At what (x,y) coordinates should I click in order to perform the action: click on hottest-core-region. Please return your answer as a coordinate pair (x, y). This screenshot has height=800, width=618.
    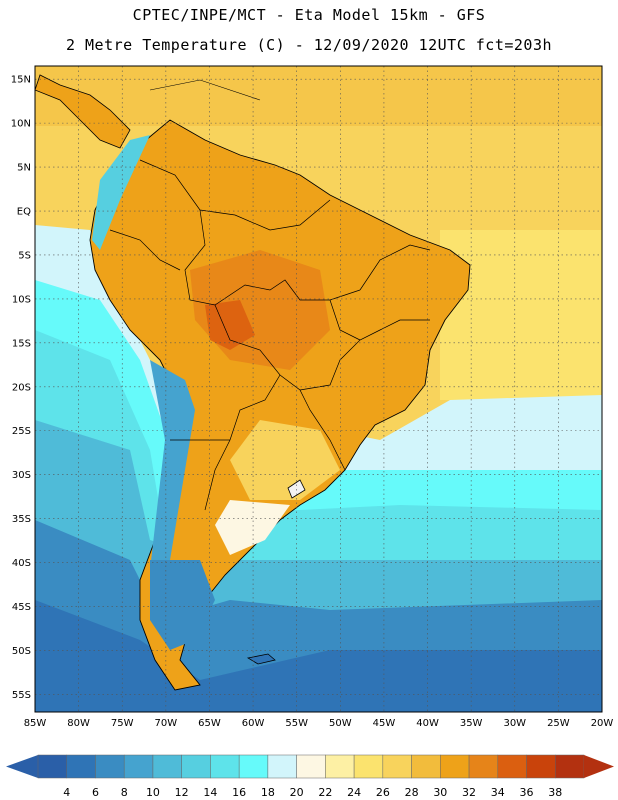
    Looking at the image, I should click on (230, 325).